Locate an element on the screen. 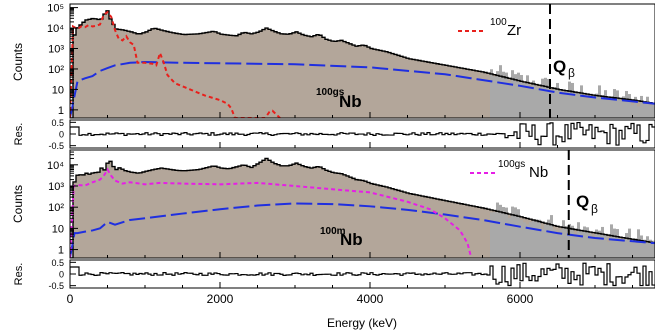 Image resolution: width=655 pixels, height=333 pixels. y-tick-label: 10³ is located at coordinates (56, 187).